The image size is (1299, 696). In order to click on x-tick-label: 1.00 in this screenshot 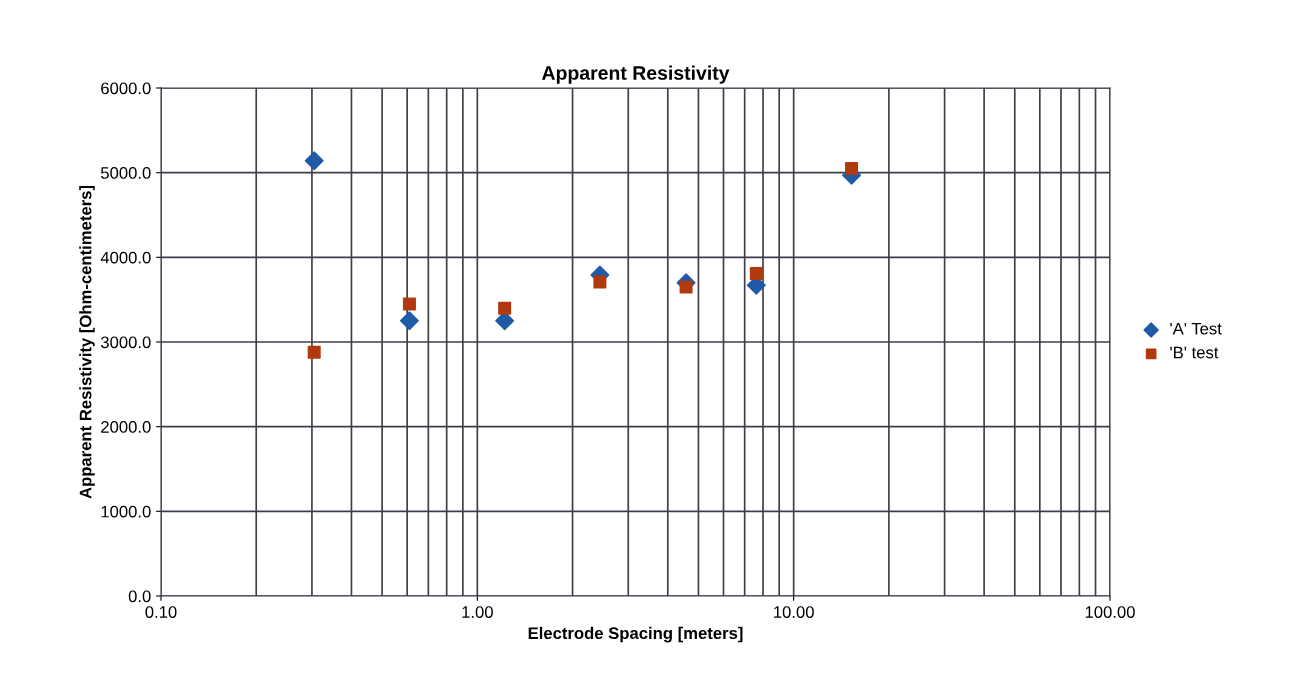, I will do `click(477, 612)`.